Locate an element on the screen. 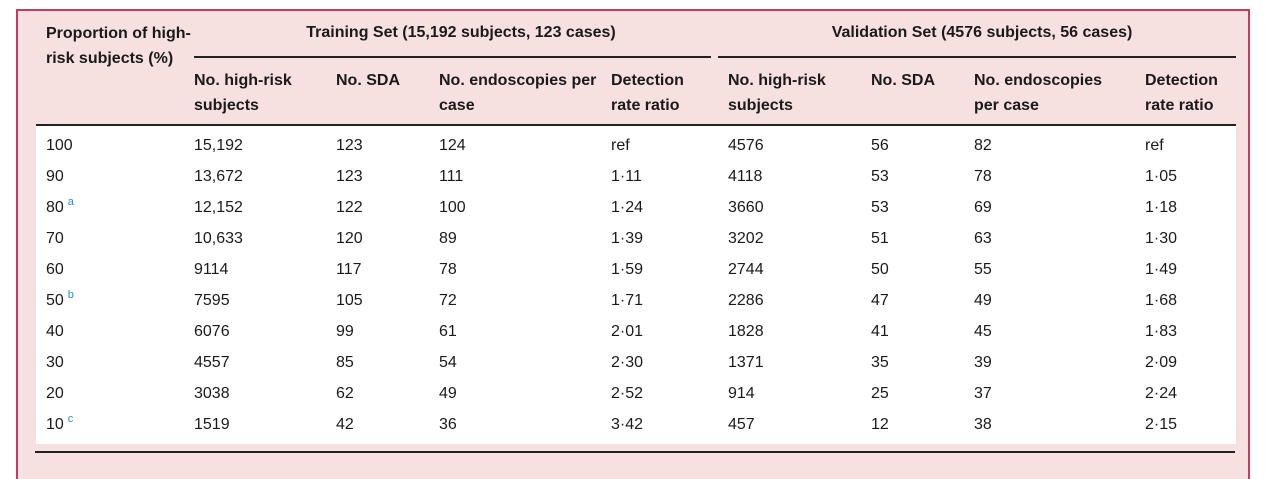  group-header-validation: Validation Set (4576 subjects, 56 cases) is located at coordinates (977, 34).